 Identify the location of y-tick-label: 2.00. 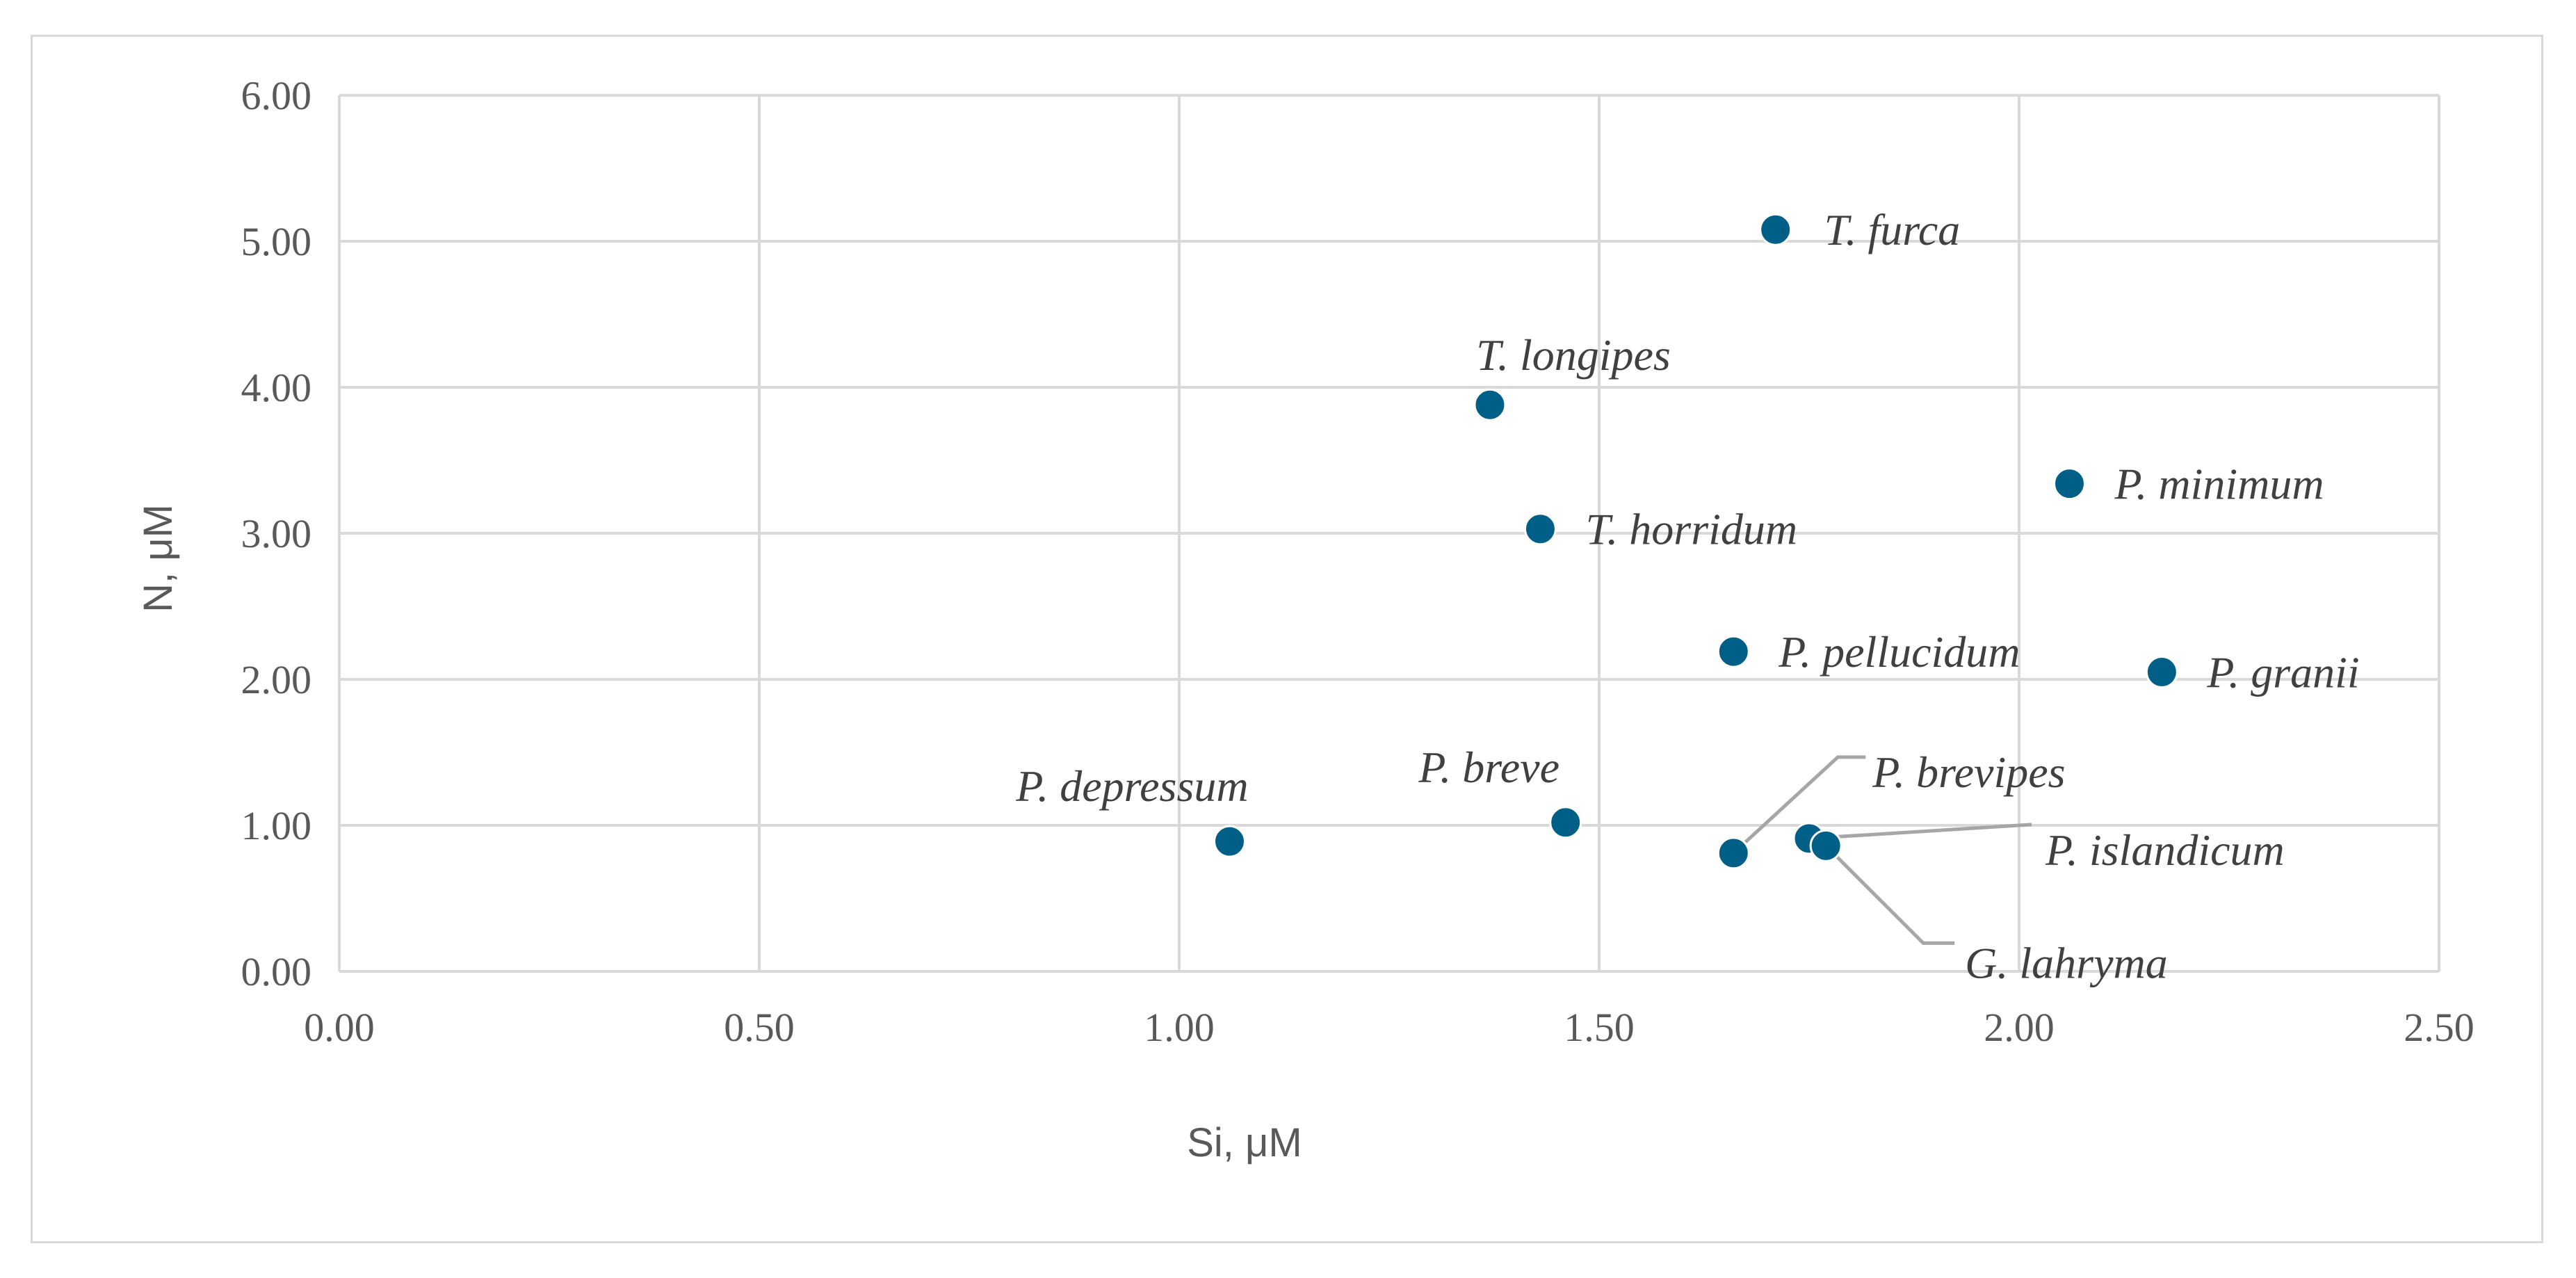
(276, 680).